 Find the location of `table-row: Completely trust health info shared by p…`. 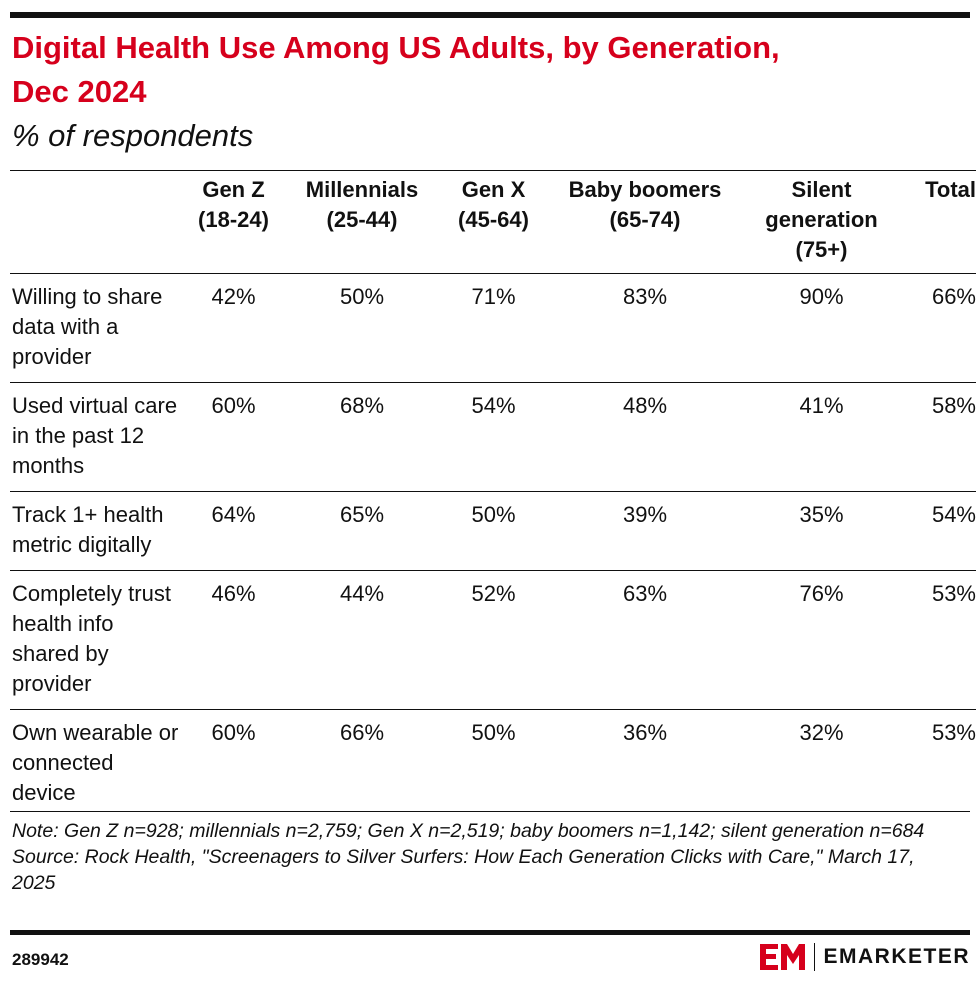

table-row: Completely trust health info shared by p… is located at coordinates (493, 640).